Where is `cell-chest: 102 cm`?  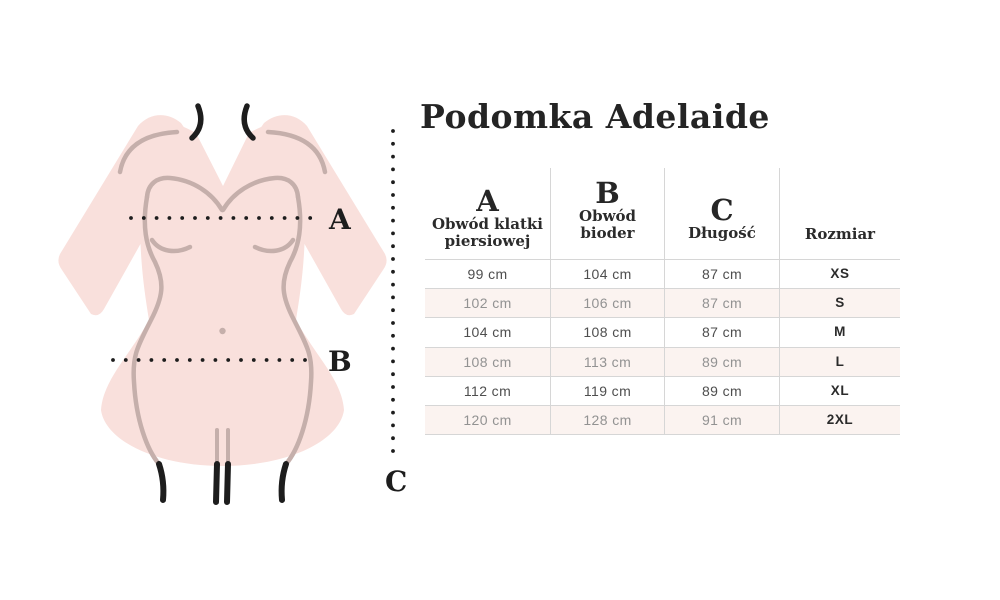 cell-chest: 102 cm is located at coordinates (488, 304).